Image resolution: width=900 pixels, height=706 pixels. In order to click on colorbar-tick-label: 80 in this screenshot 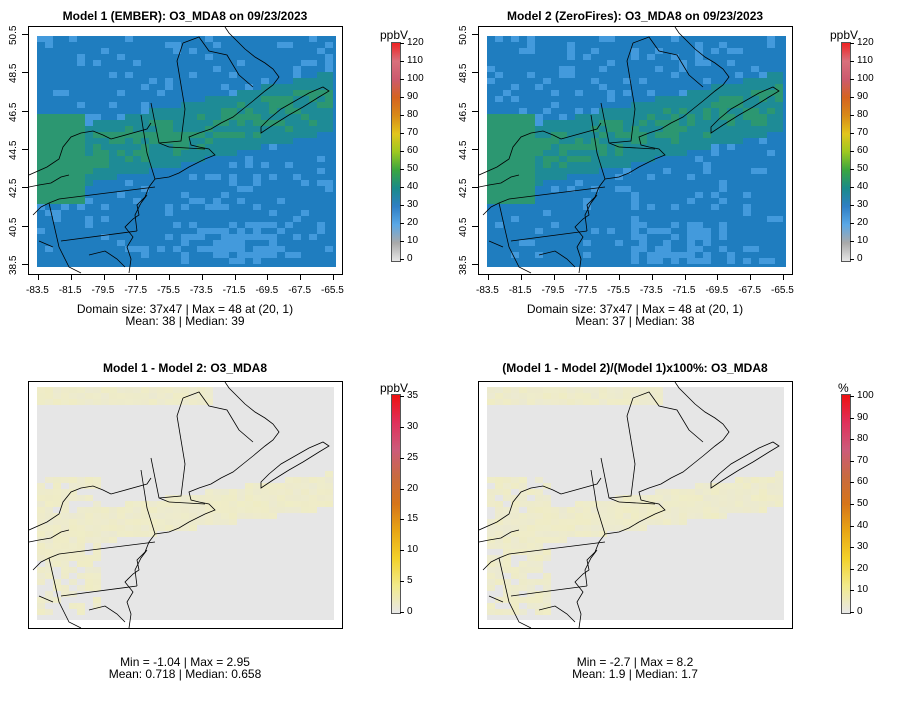, I will do `click(863, 114)`.